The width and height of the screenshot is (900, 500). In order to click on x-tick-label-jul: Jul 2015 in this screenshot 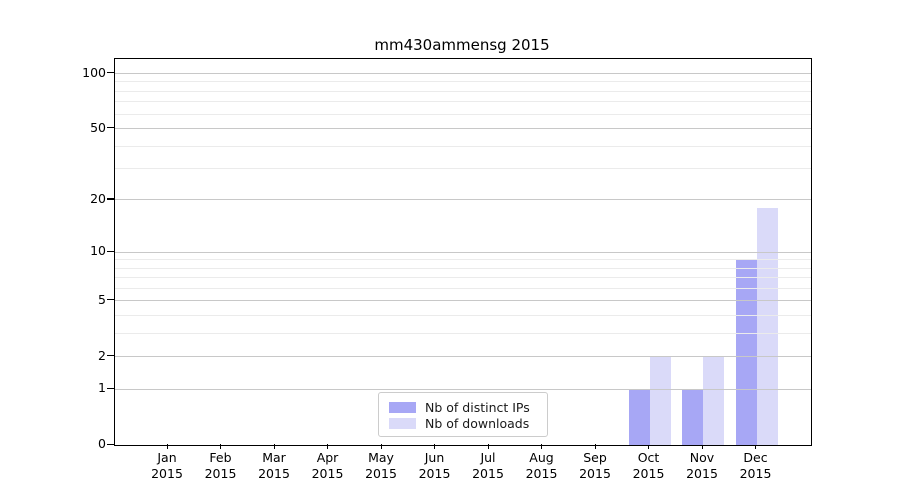, I will do `click(488, 466)`.